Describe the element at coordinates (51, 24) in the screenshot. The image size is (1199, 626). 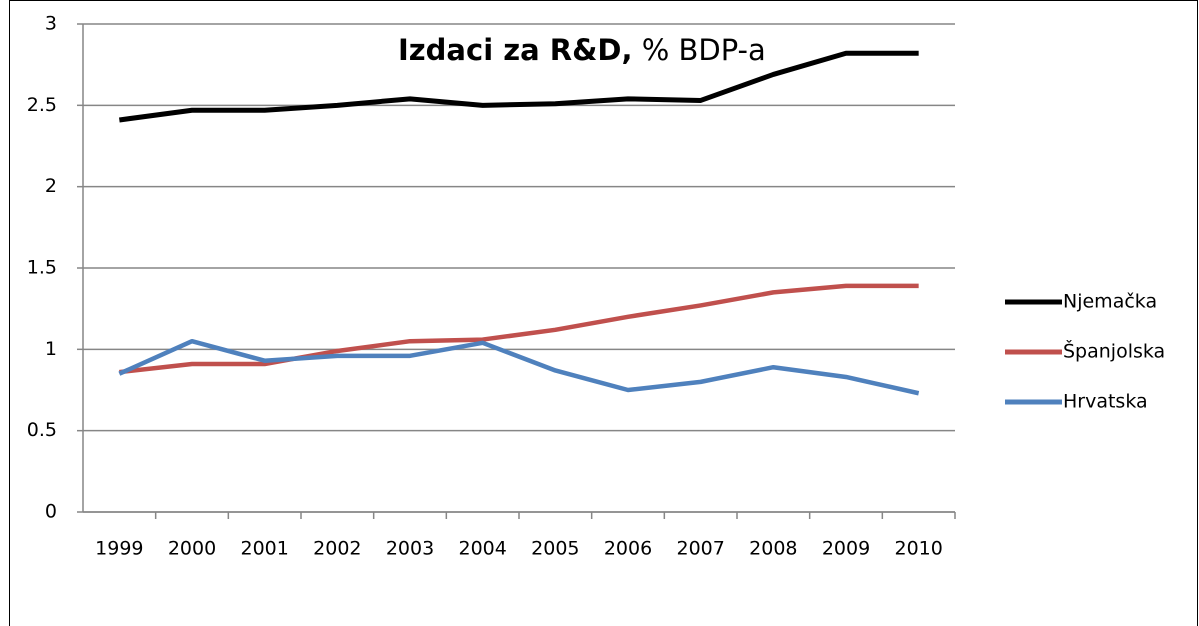
I see `y-tick-label: 3` at that location.